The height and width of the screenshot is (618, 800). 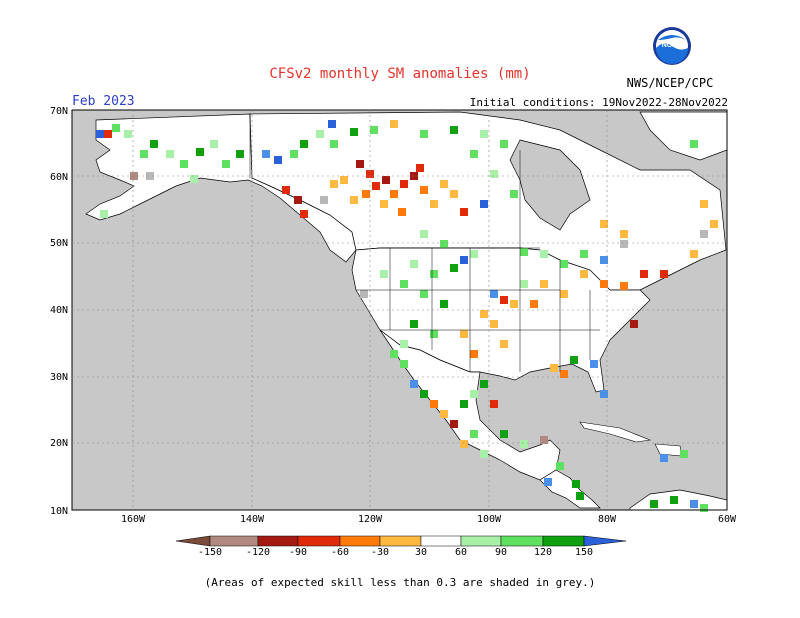 I want to click on svg-text: NOAA, so click(x=672, y=45).